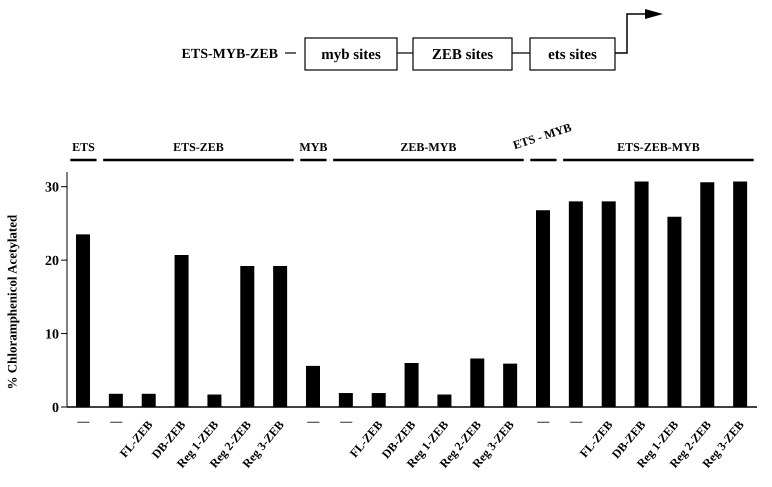 This screenshot has height=487, width=772. I want to click on y-tick-label: 30, so click(52, 188).